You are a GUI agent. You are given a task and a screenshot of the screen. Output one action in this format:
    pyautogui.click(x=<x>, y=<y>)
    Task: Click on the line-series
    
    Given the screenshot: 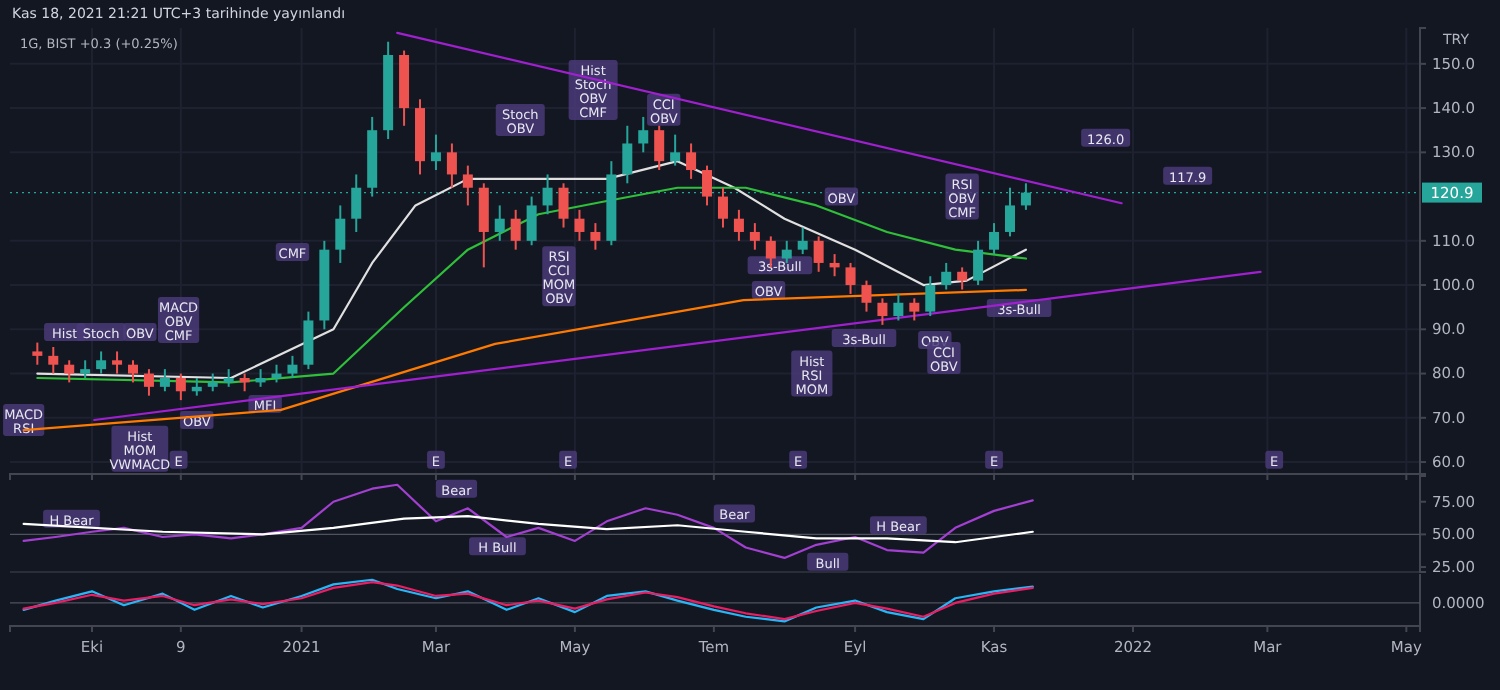 What is the action you would take?
    pyautogui.click(x=528, y=521)
    